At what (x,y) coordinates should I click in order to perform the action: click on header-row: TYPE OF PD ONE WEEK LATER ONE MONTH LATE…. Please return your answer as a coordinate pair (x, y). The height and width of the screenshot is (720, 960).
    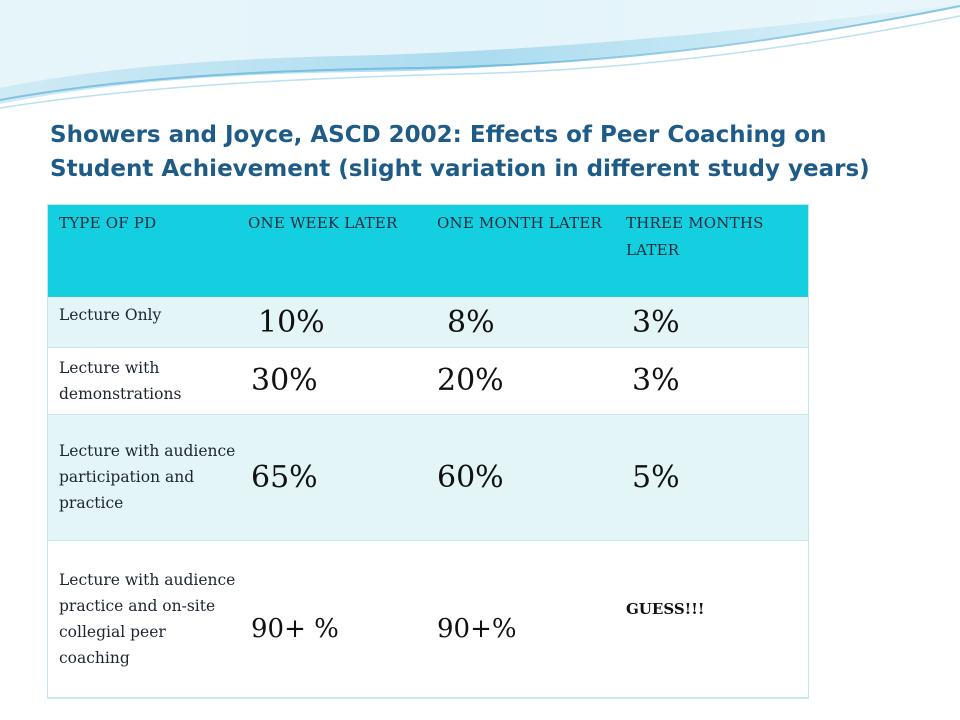
    Looking at the image, I should click on (428, 251).